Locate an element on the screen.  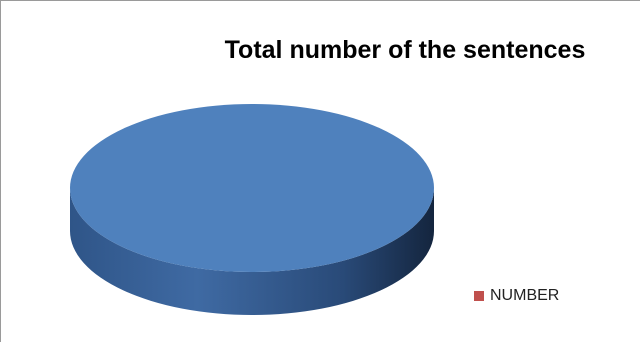
legend-label: NUMBER is located at coordinates (525, 295).